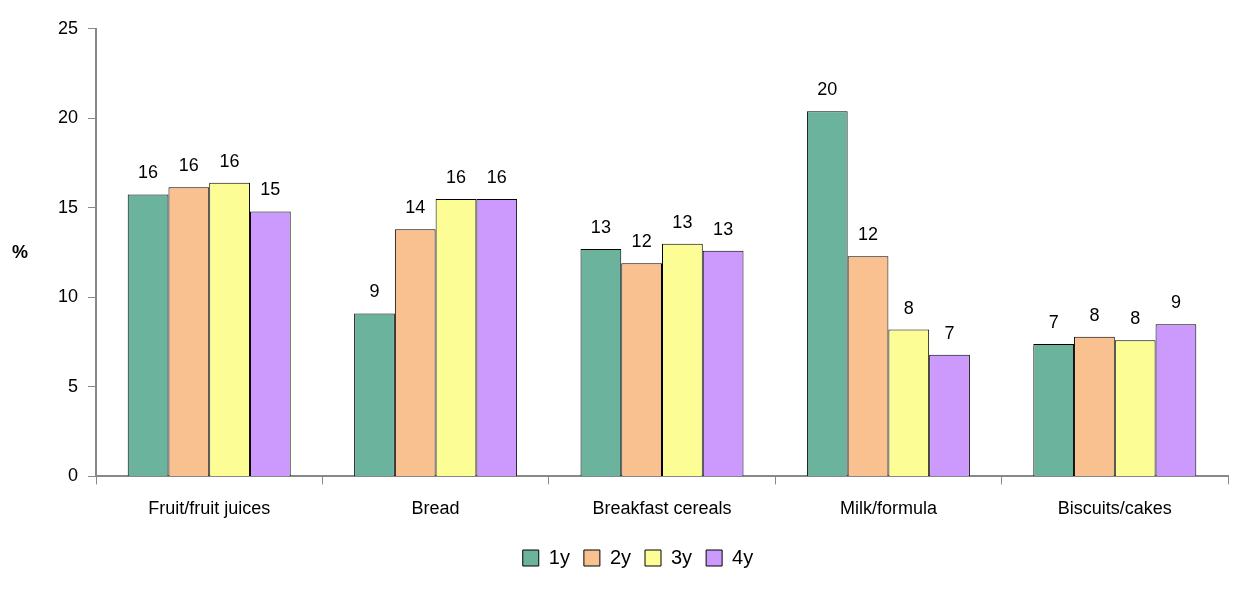 The image size is (1250, 590). Describe the element at coordinates (1114, 508) in the screenshot. I see `x-tick-label: Biscuits/cakes` at that location.